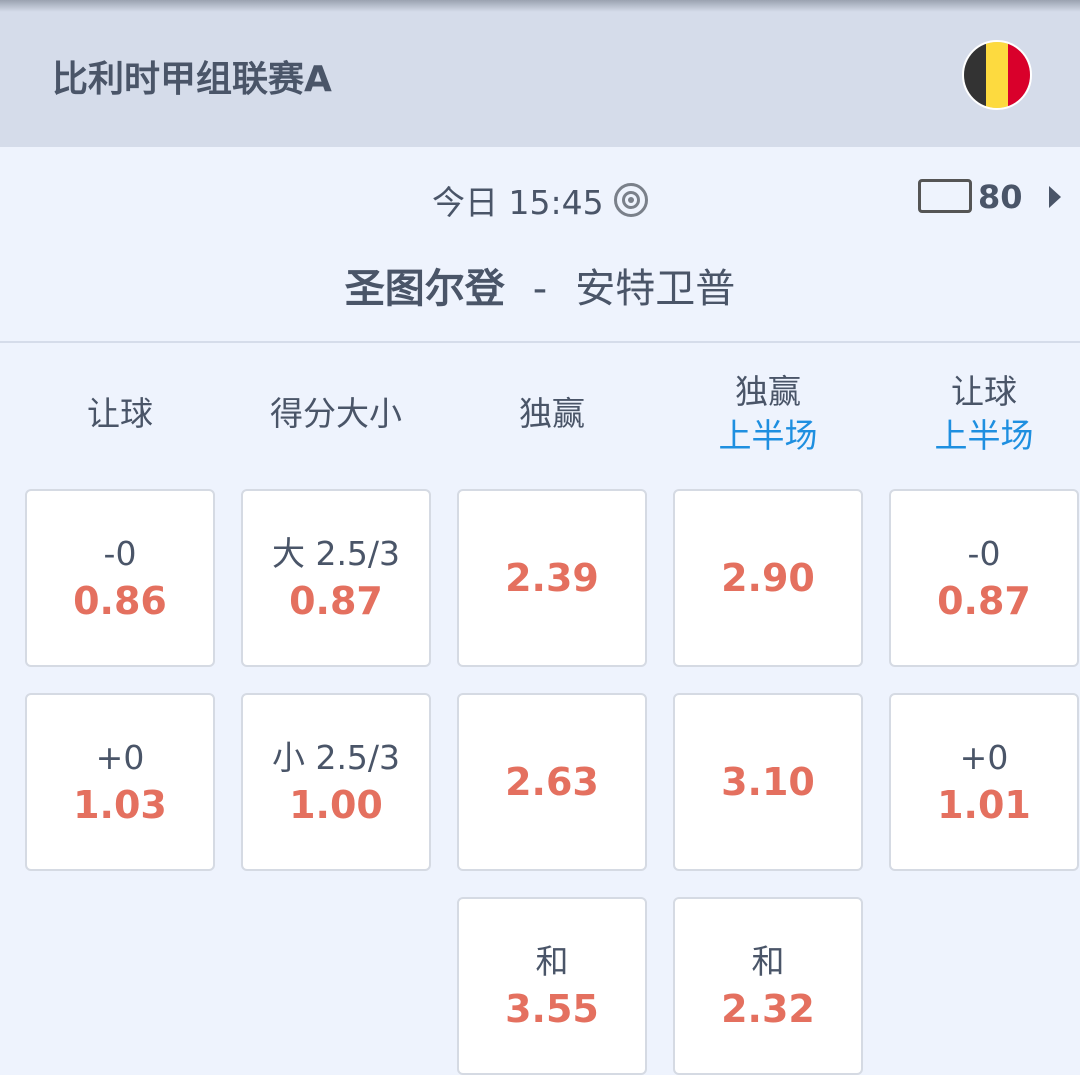 The width and height of the screenshot is (1080, 1075). Describe the element at coordinates (997, 75) in the screenshot. I see `belgium-flag-icon` at that location.